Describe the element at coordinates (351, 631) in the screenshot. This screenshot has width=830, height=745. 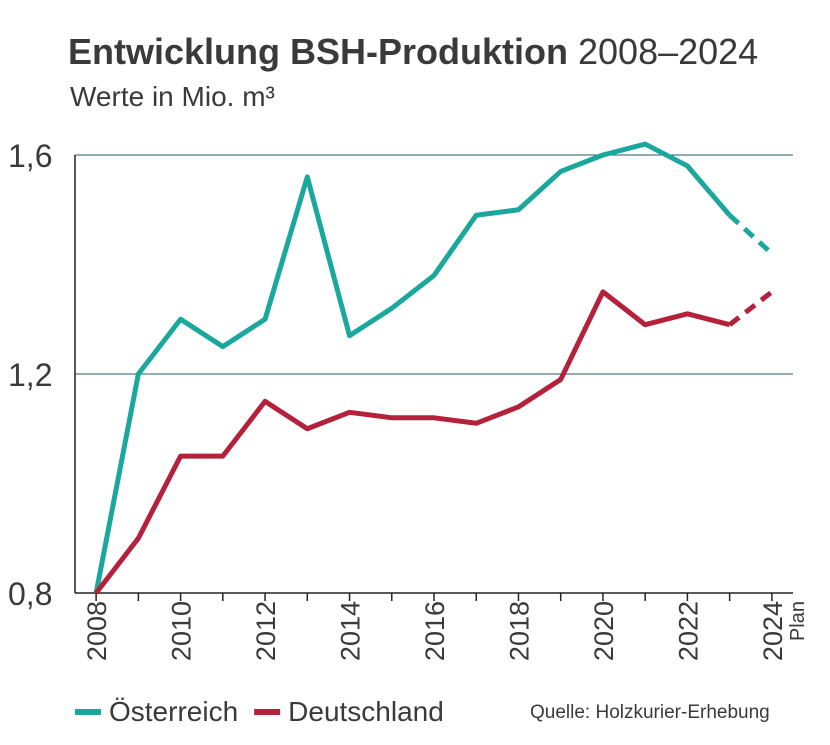
I see `x-tick-label: 2014` at that location.